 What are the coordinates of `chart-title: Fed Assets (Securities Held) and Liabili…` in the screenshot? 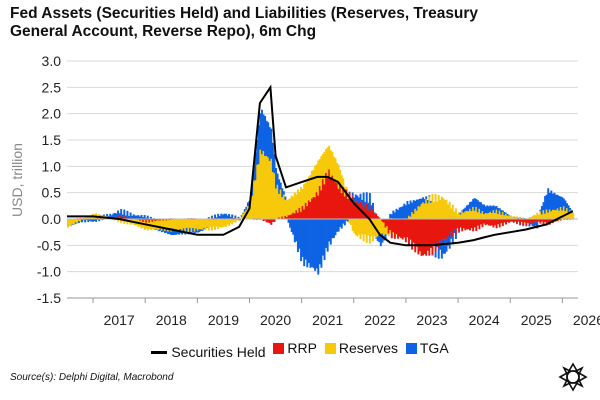 It's located at (302, 23).